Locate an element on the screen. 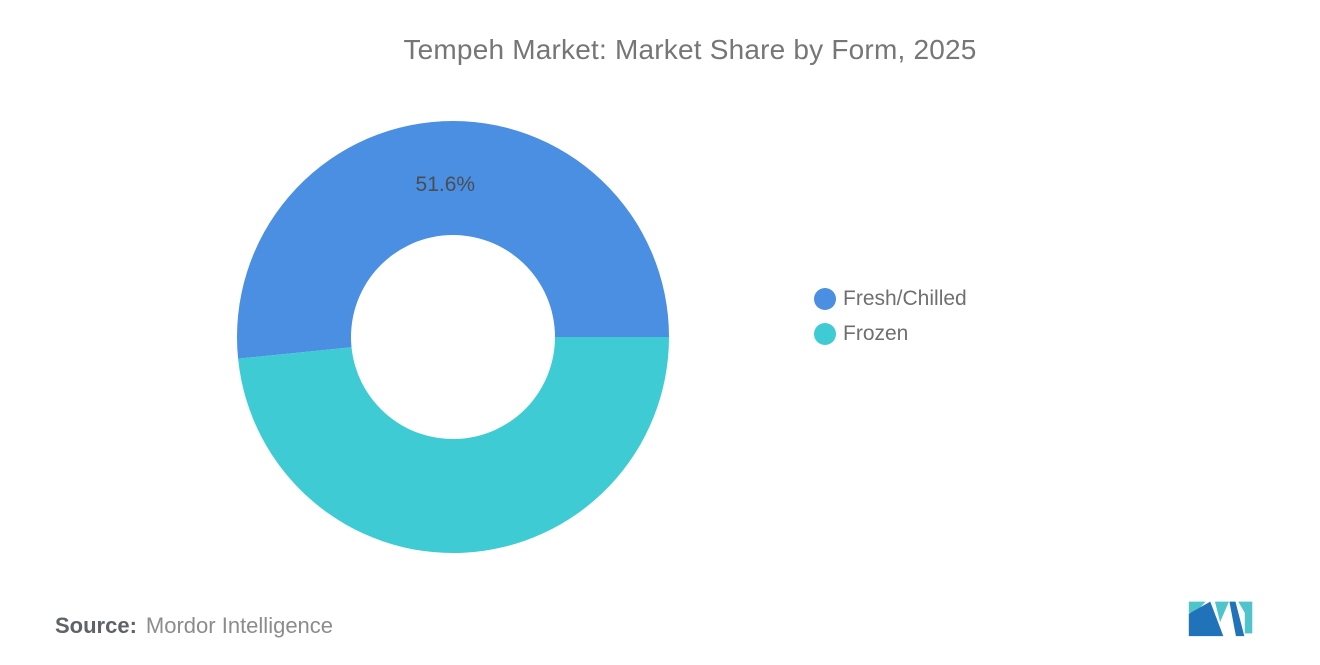  legend-label-fresh-chilled: Fresh/Chilled is located at coordinates (905, 298).